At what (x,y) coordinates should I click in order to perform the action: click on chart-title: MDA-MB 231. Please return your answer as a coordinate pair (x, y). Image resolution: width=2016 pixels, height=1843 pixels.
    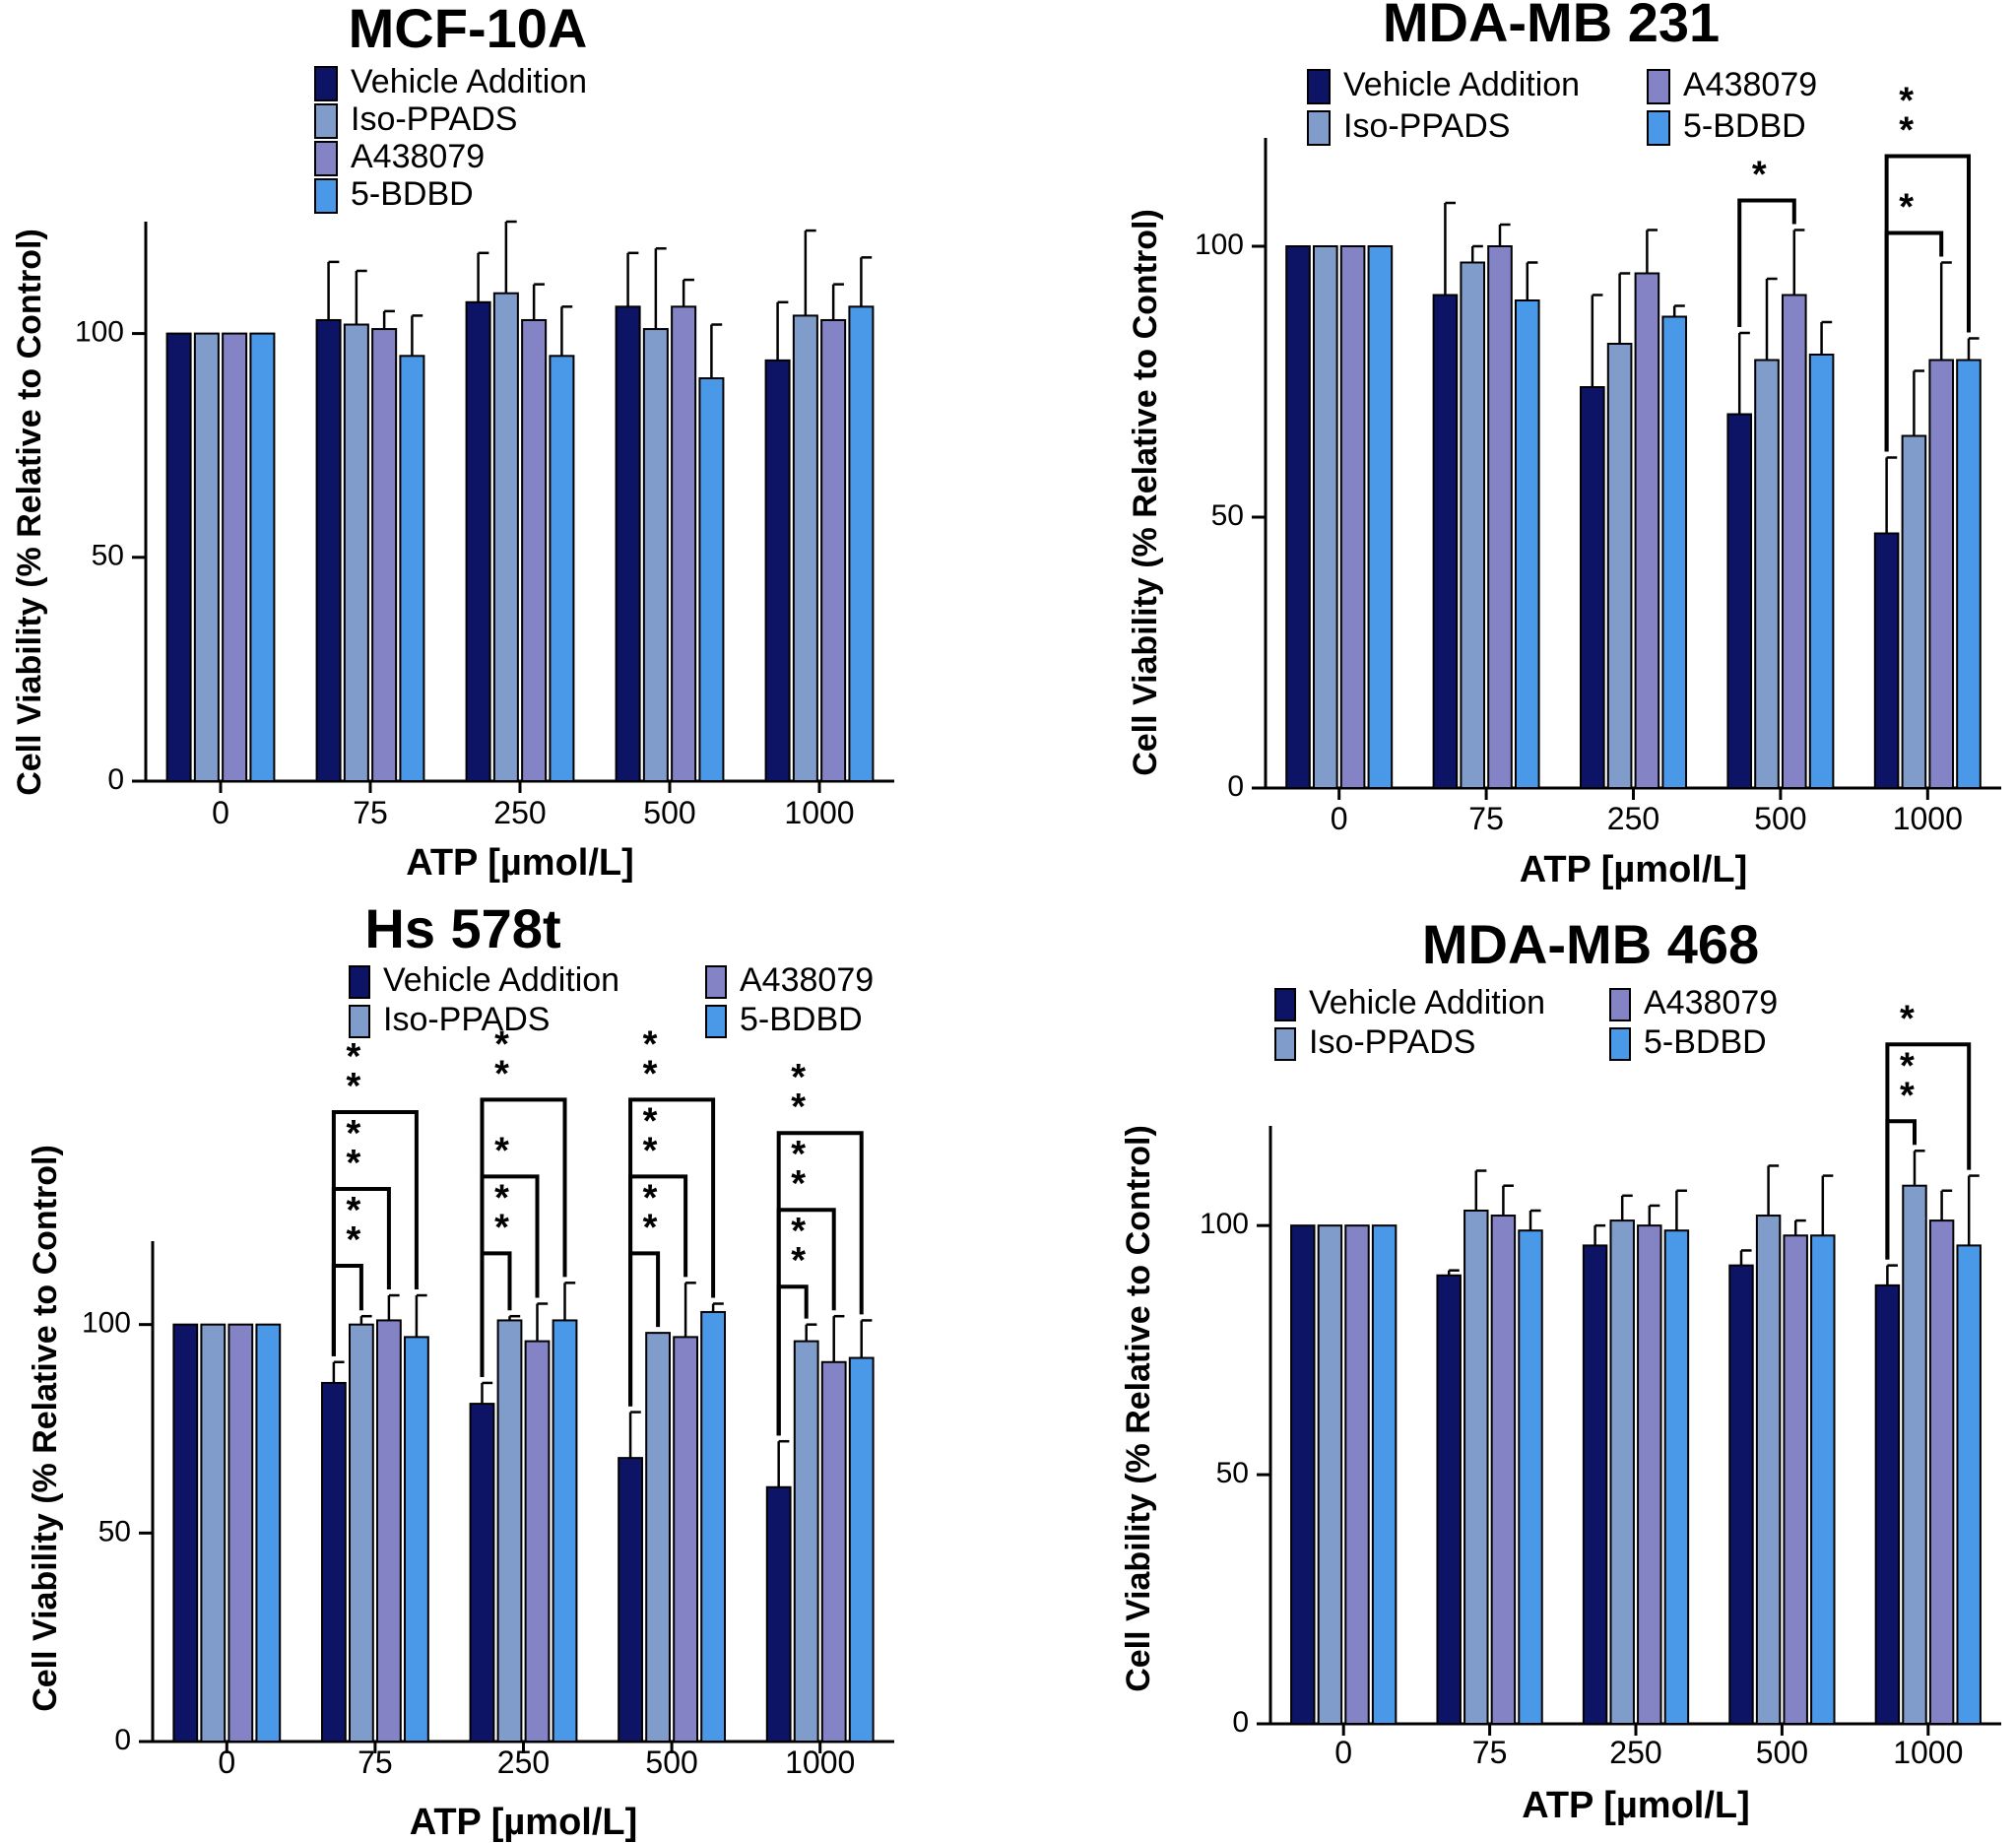
    Looking at the image, I should click on (1551, 26).